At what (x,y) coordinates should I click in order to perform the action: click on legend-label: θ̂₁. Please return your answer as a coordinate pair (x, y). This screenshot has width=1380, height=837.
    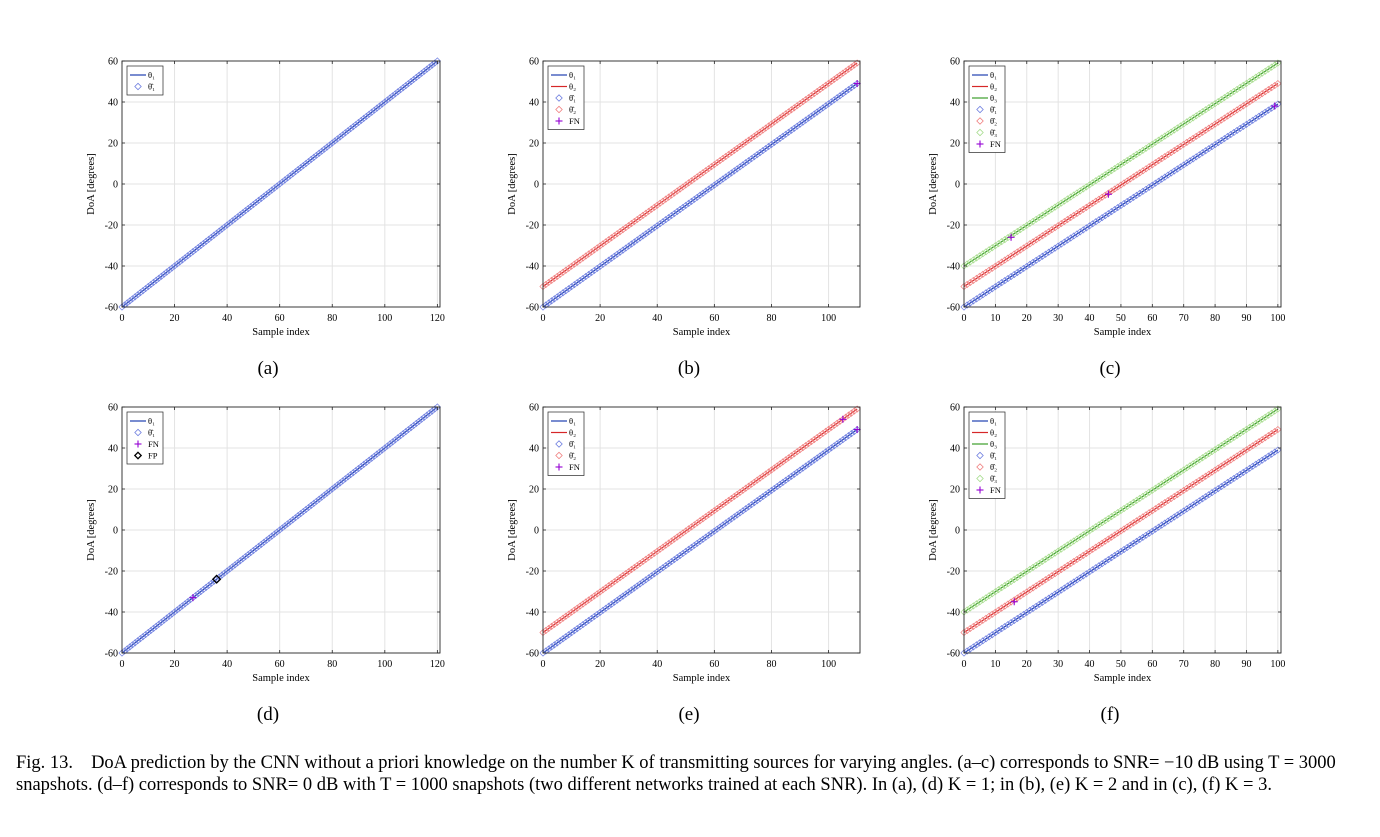
    Looking at the image, I should click on (151, 87).